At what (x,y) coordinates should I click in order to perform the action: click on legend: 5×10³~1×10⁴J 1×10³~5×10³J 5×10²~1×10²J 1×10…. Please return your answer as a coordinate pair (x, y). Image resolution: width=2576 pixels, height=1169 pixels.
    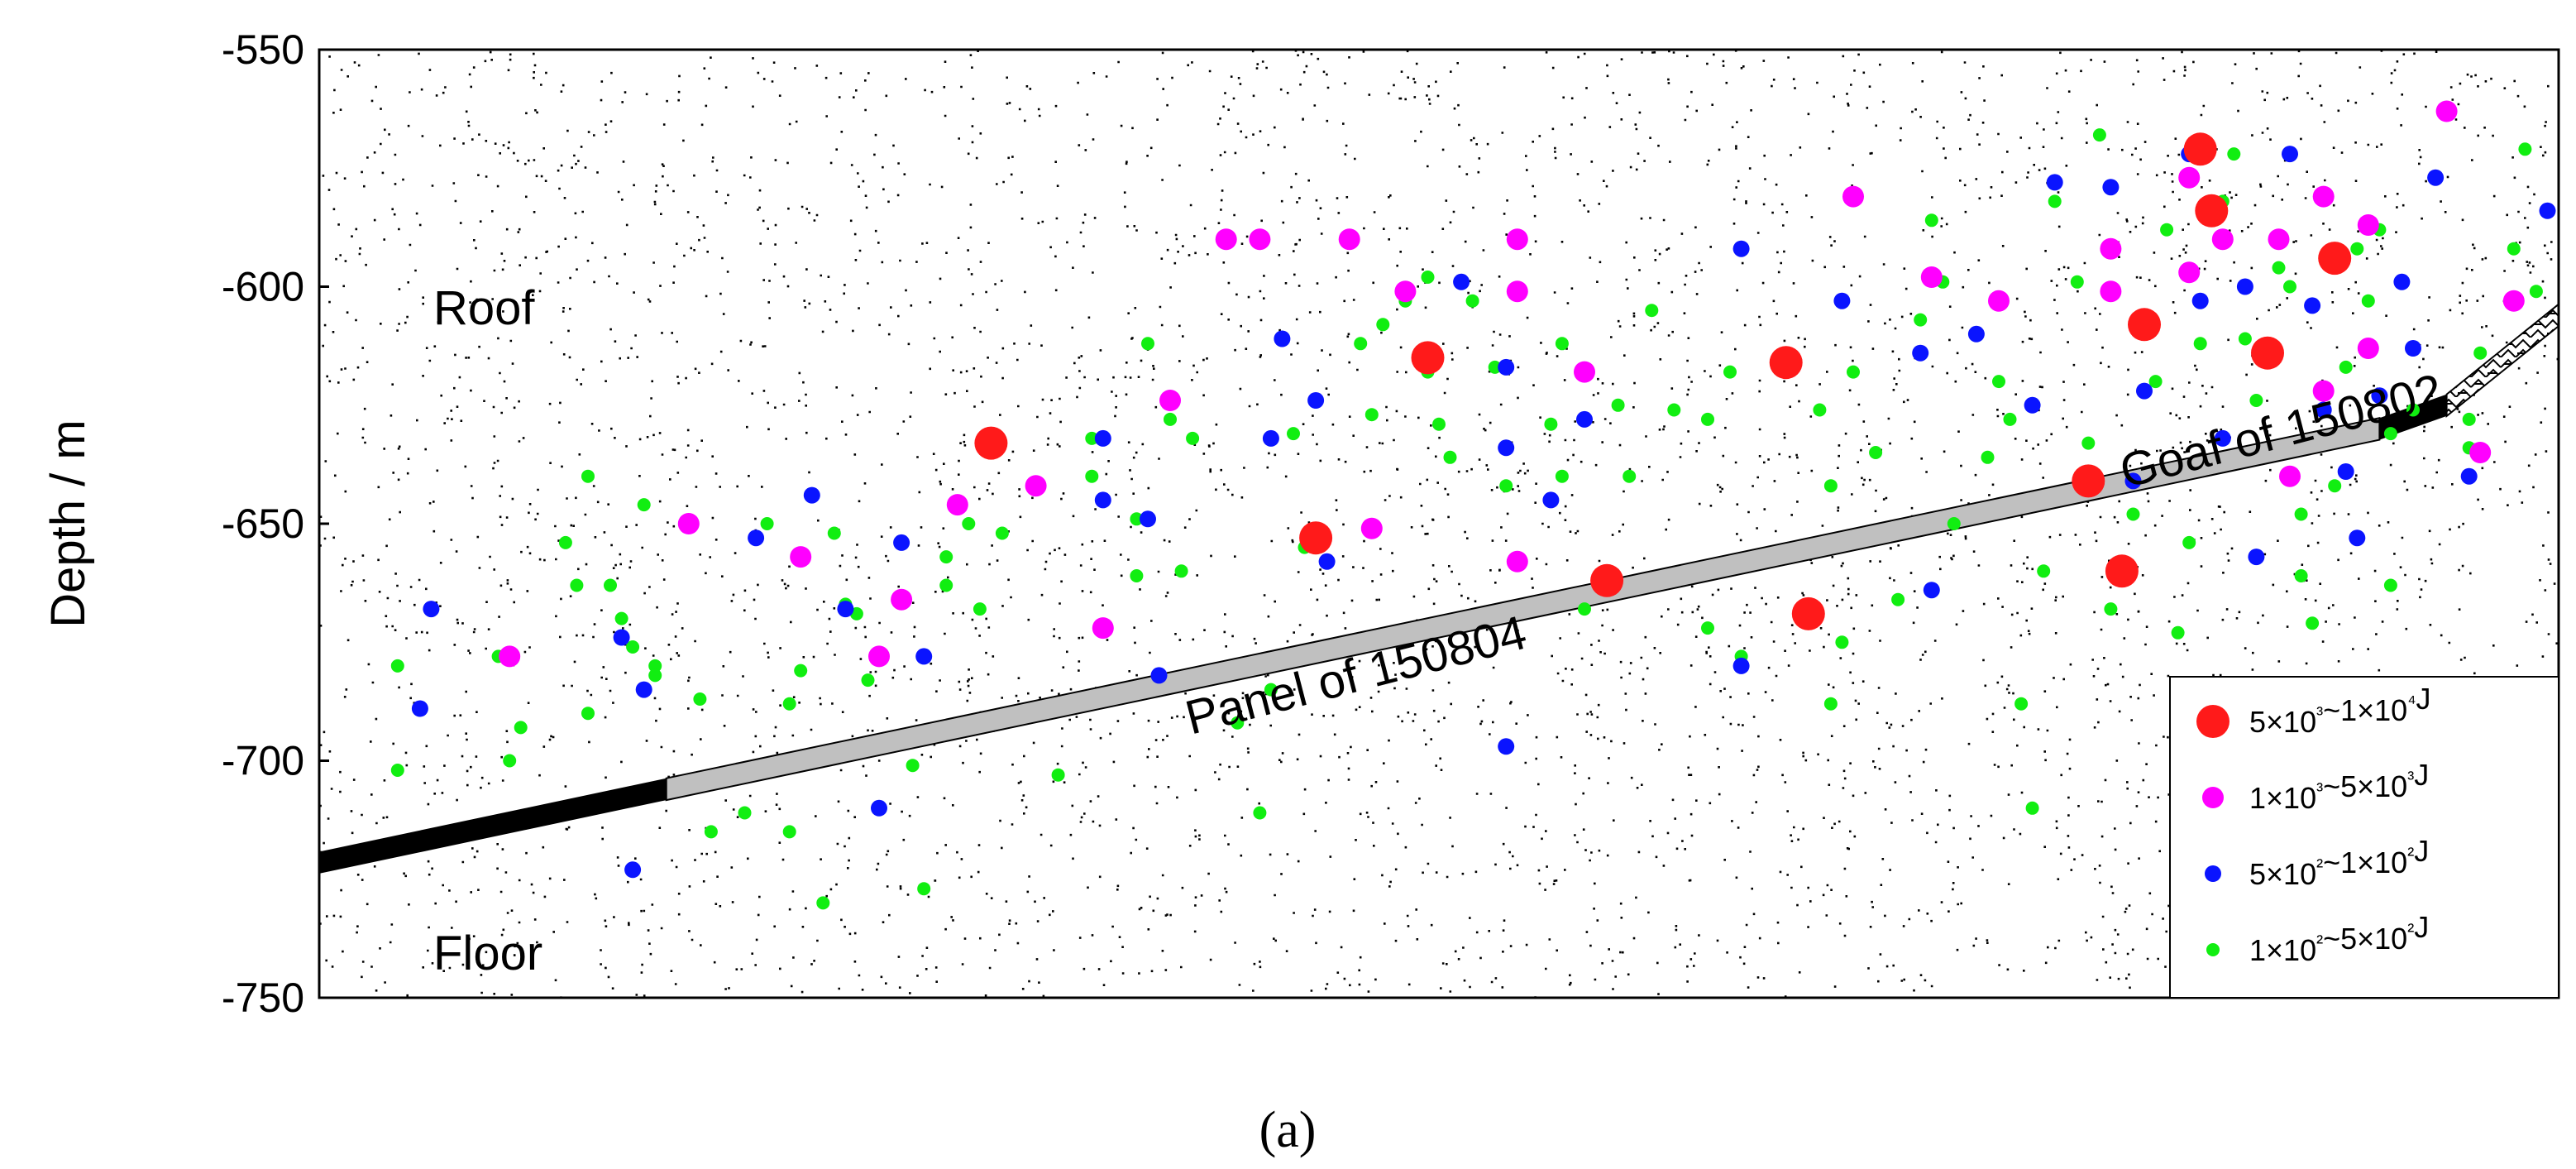
    Looking at the image, I should click on (2364, 837).